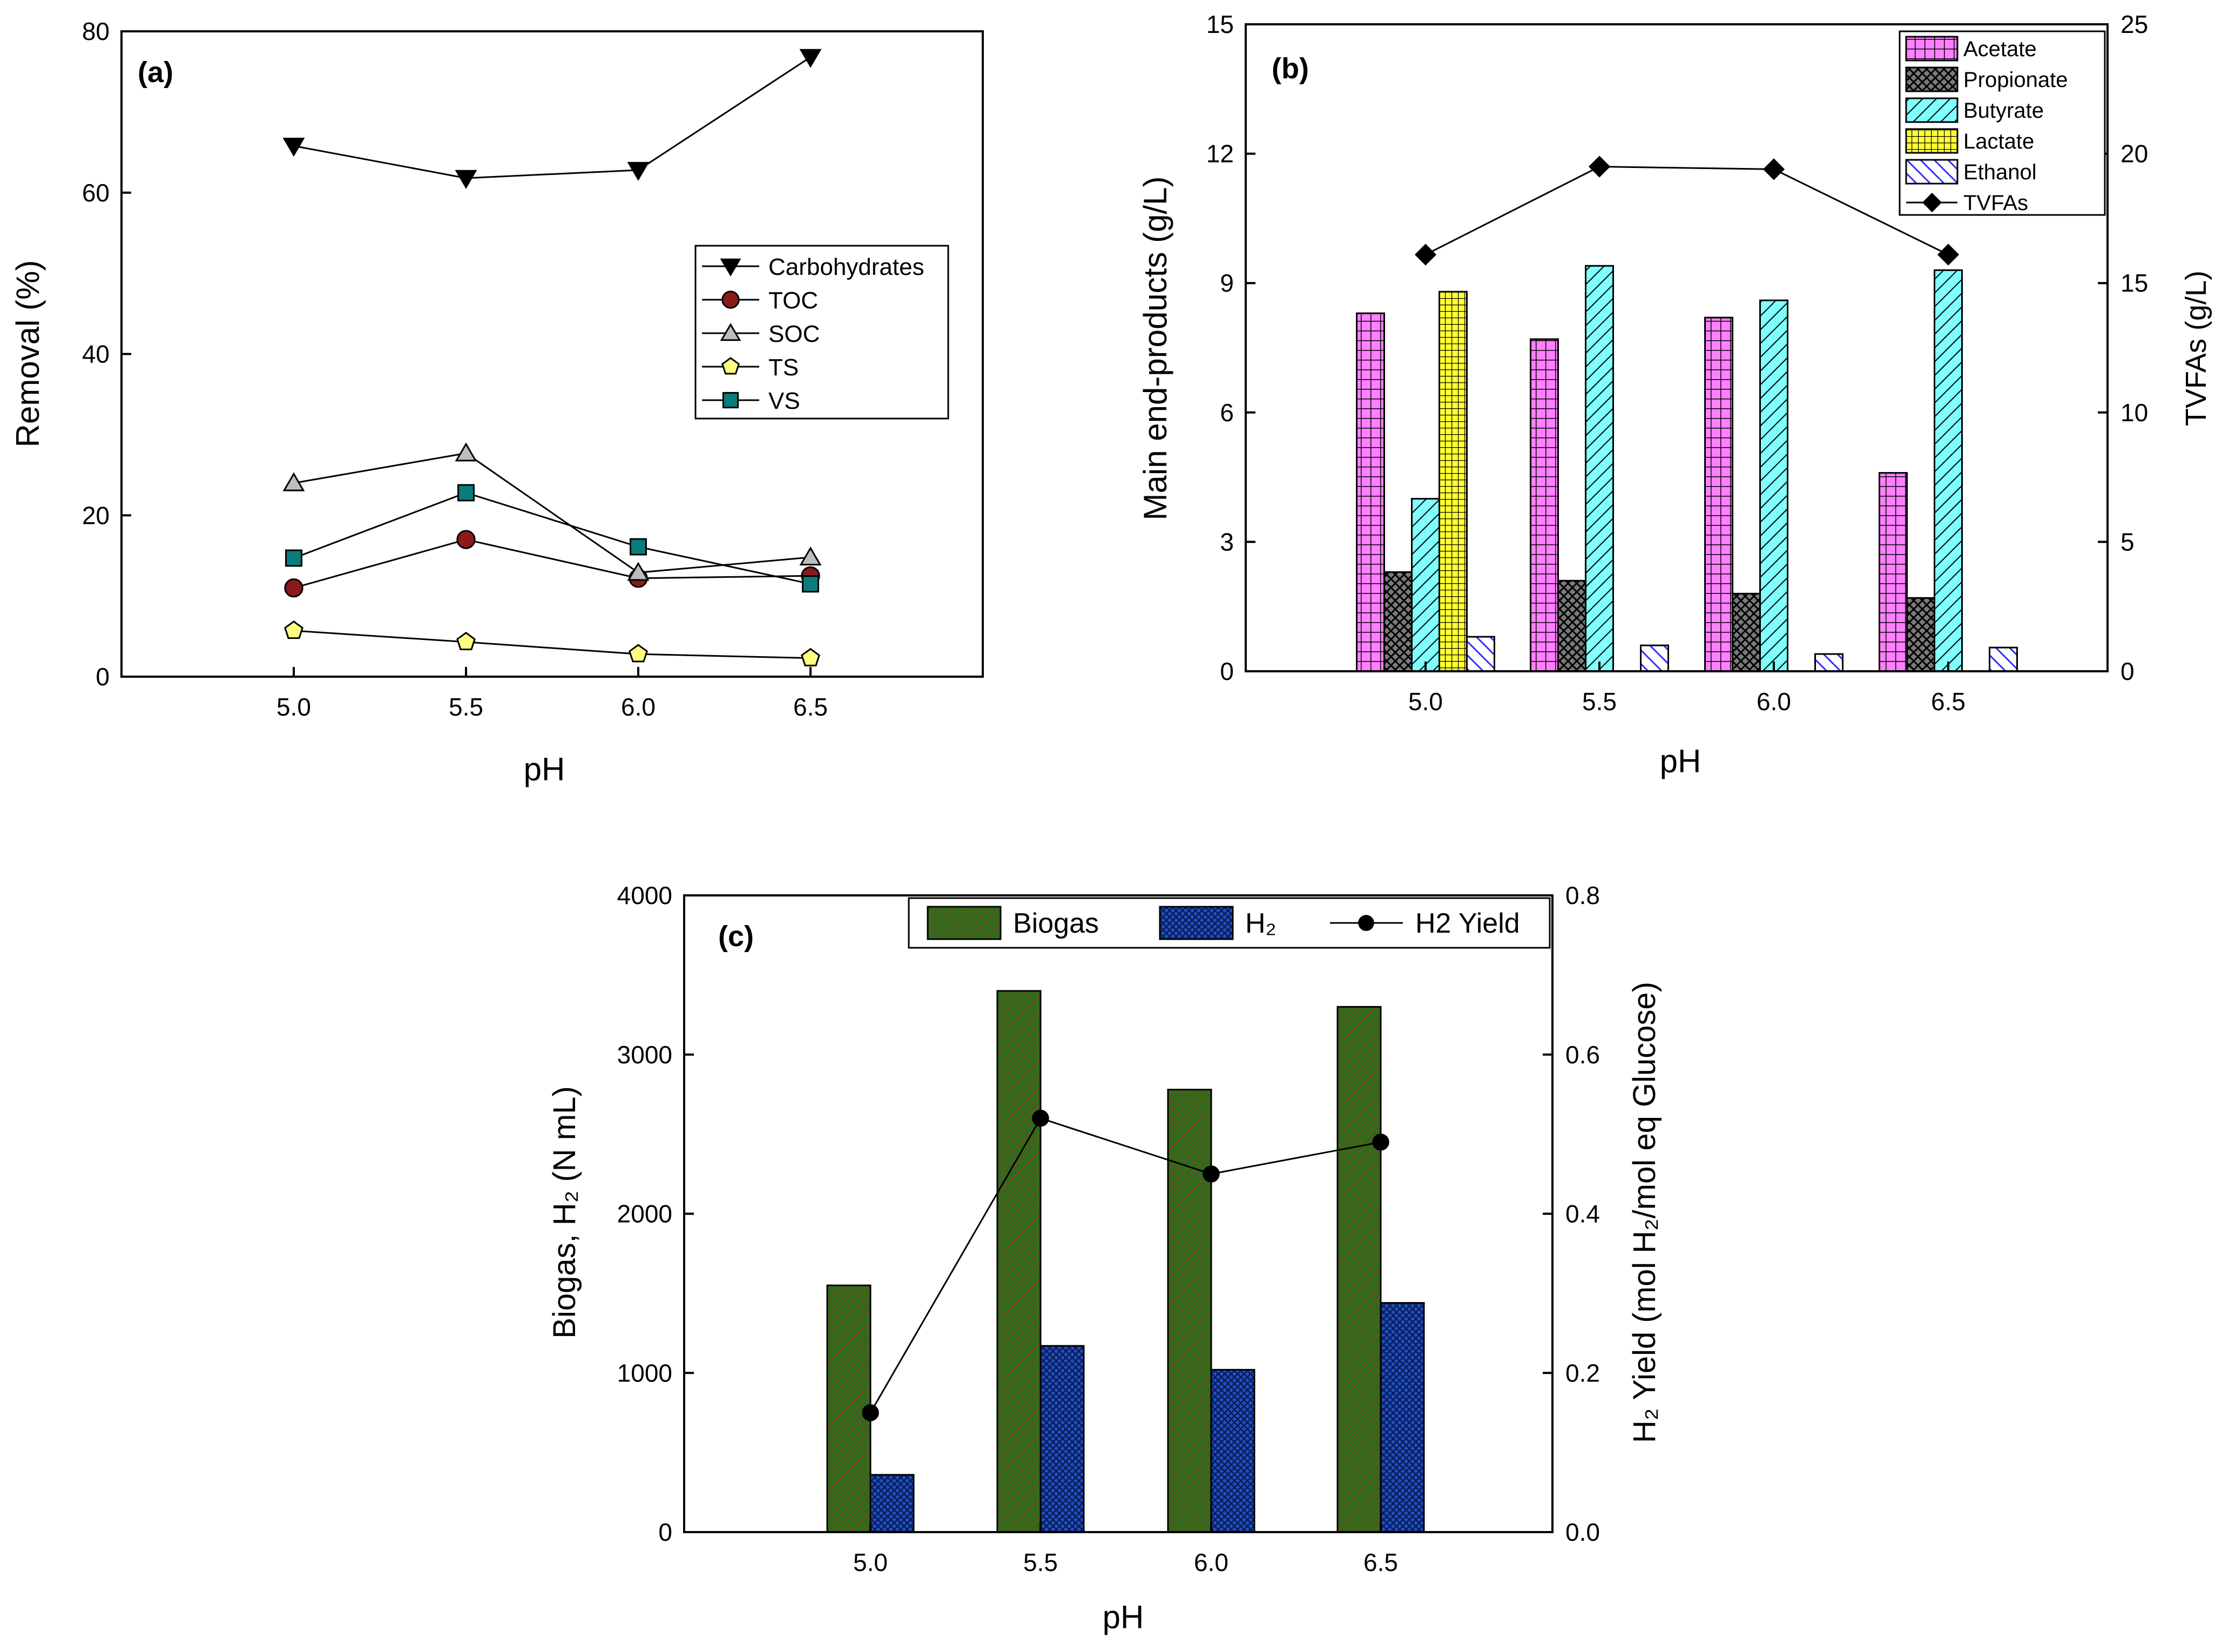  What do you see at coordinates (96, 31) in the screenshot?
I see `panel-a-y-tick-label: 80` at bounding box center [96, 31].